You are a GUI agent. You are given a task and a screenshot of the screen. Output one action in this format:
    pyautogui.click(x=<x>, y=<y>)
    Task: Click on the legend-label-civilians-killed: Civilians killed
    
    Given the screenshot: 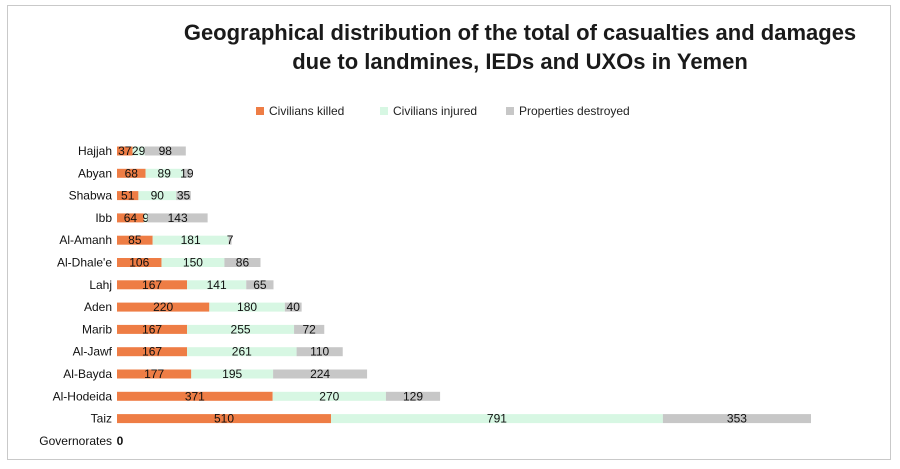 What is the action you would take?
    pyautogui.click(x=307, y=111)
    